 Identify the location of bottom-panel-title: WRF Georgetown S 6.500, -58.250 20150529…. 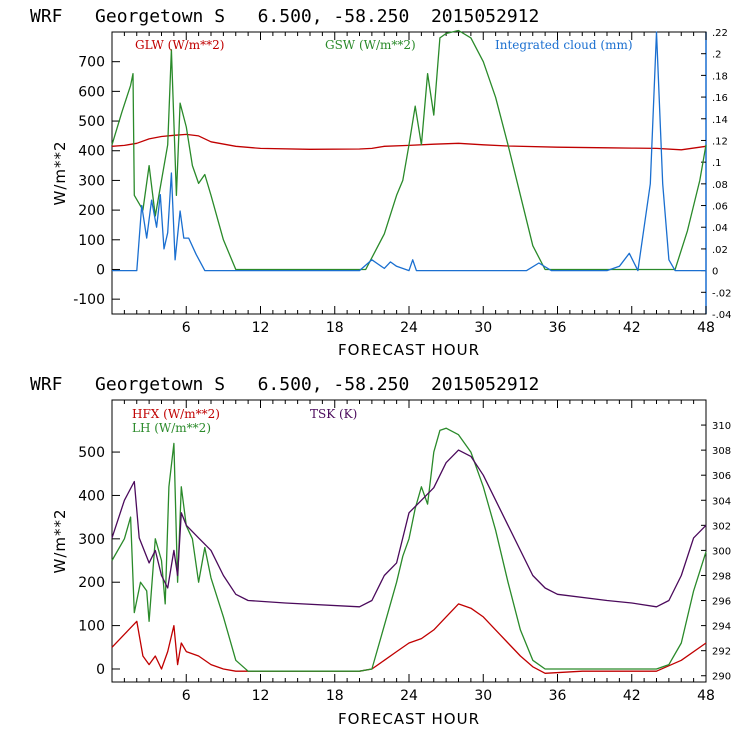
(284, 384).